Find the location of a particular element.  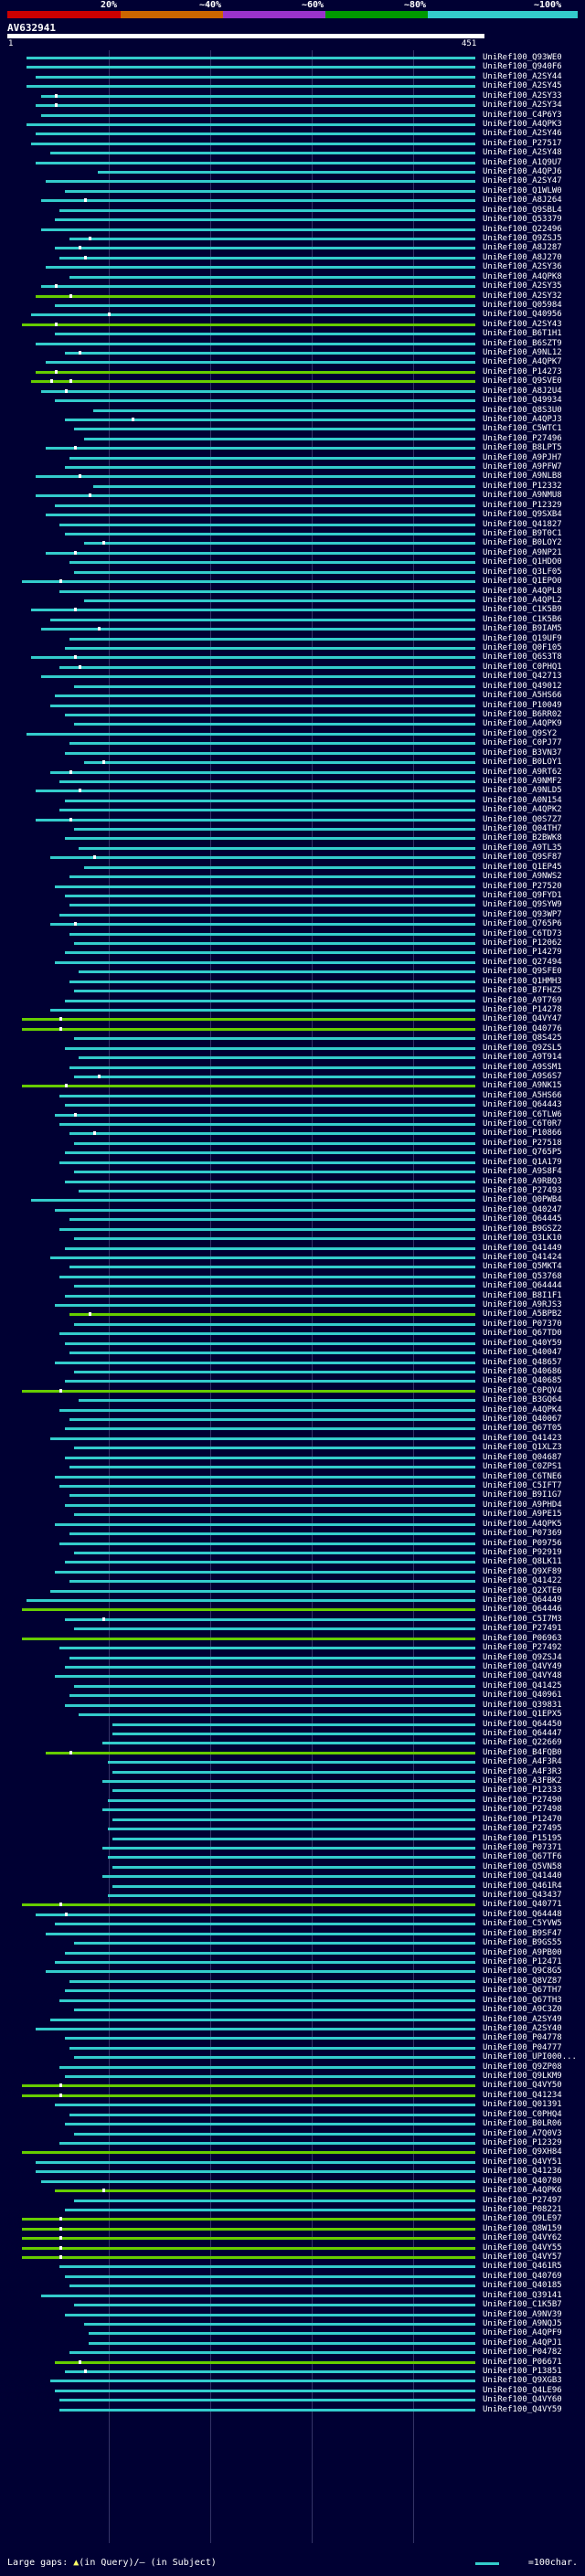

hit-row: UniRef100_Q8S3U0 is located at coordinates (293, 411).